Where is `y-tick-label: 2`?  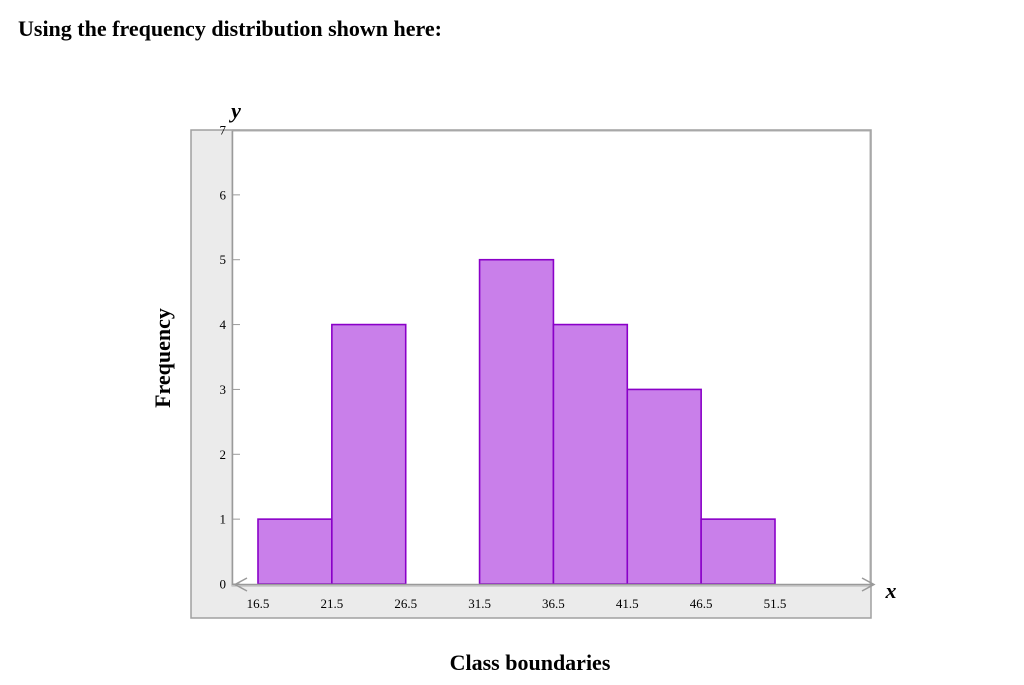
y-tick-label: 2 is located at coordinates (223, 454).